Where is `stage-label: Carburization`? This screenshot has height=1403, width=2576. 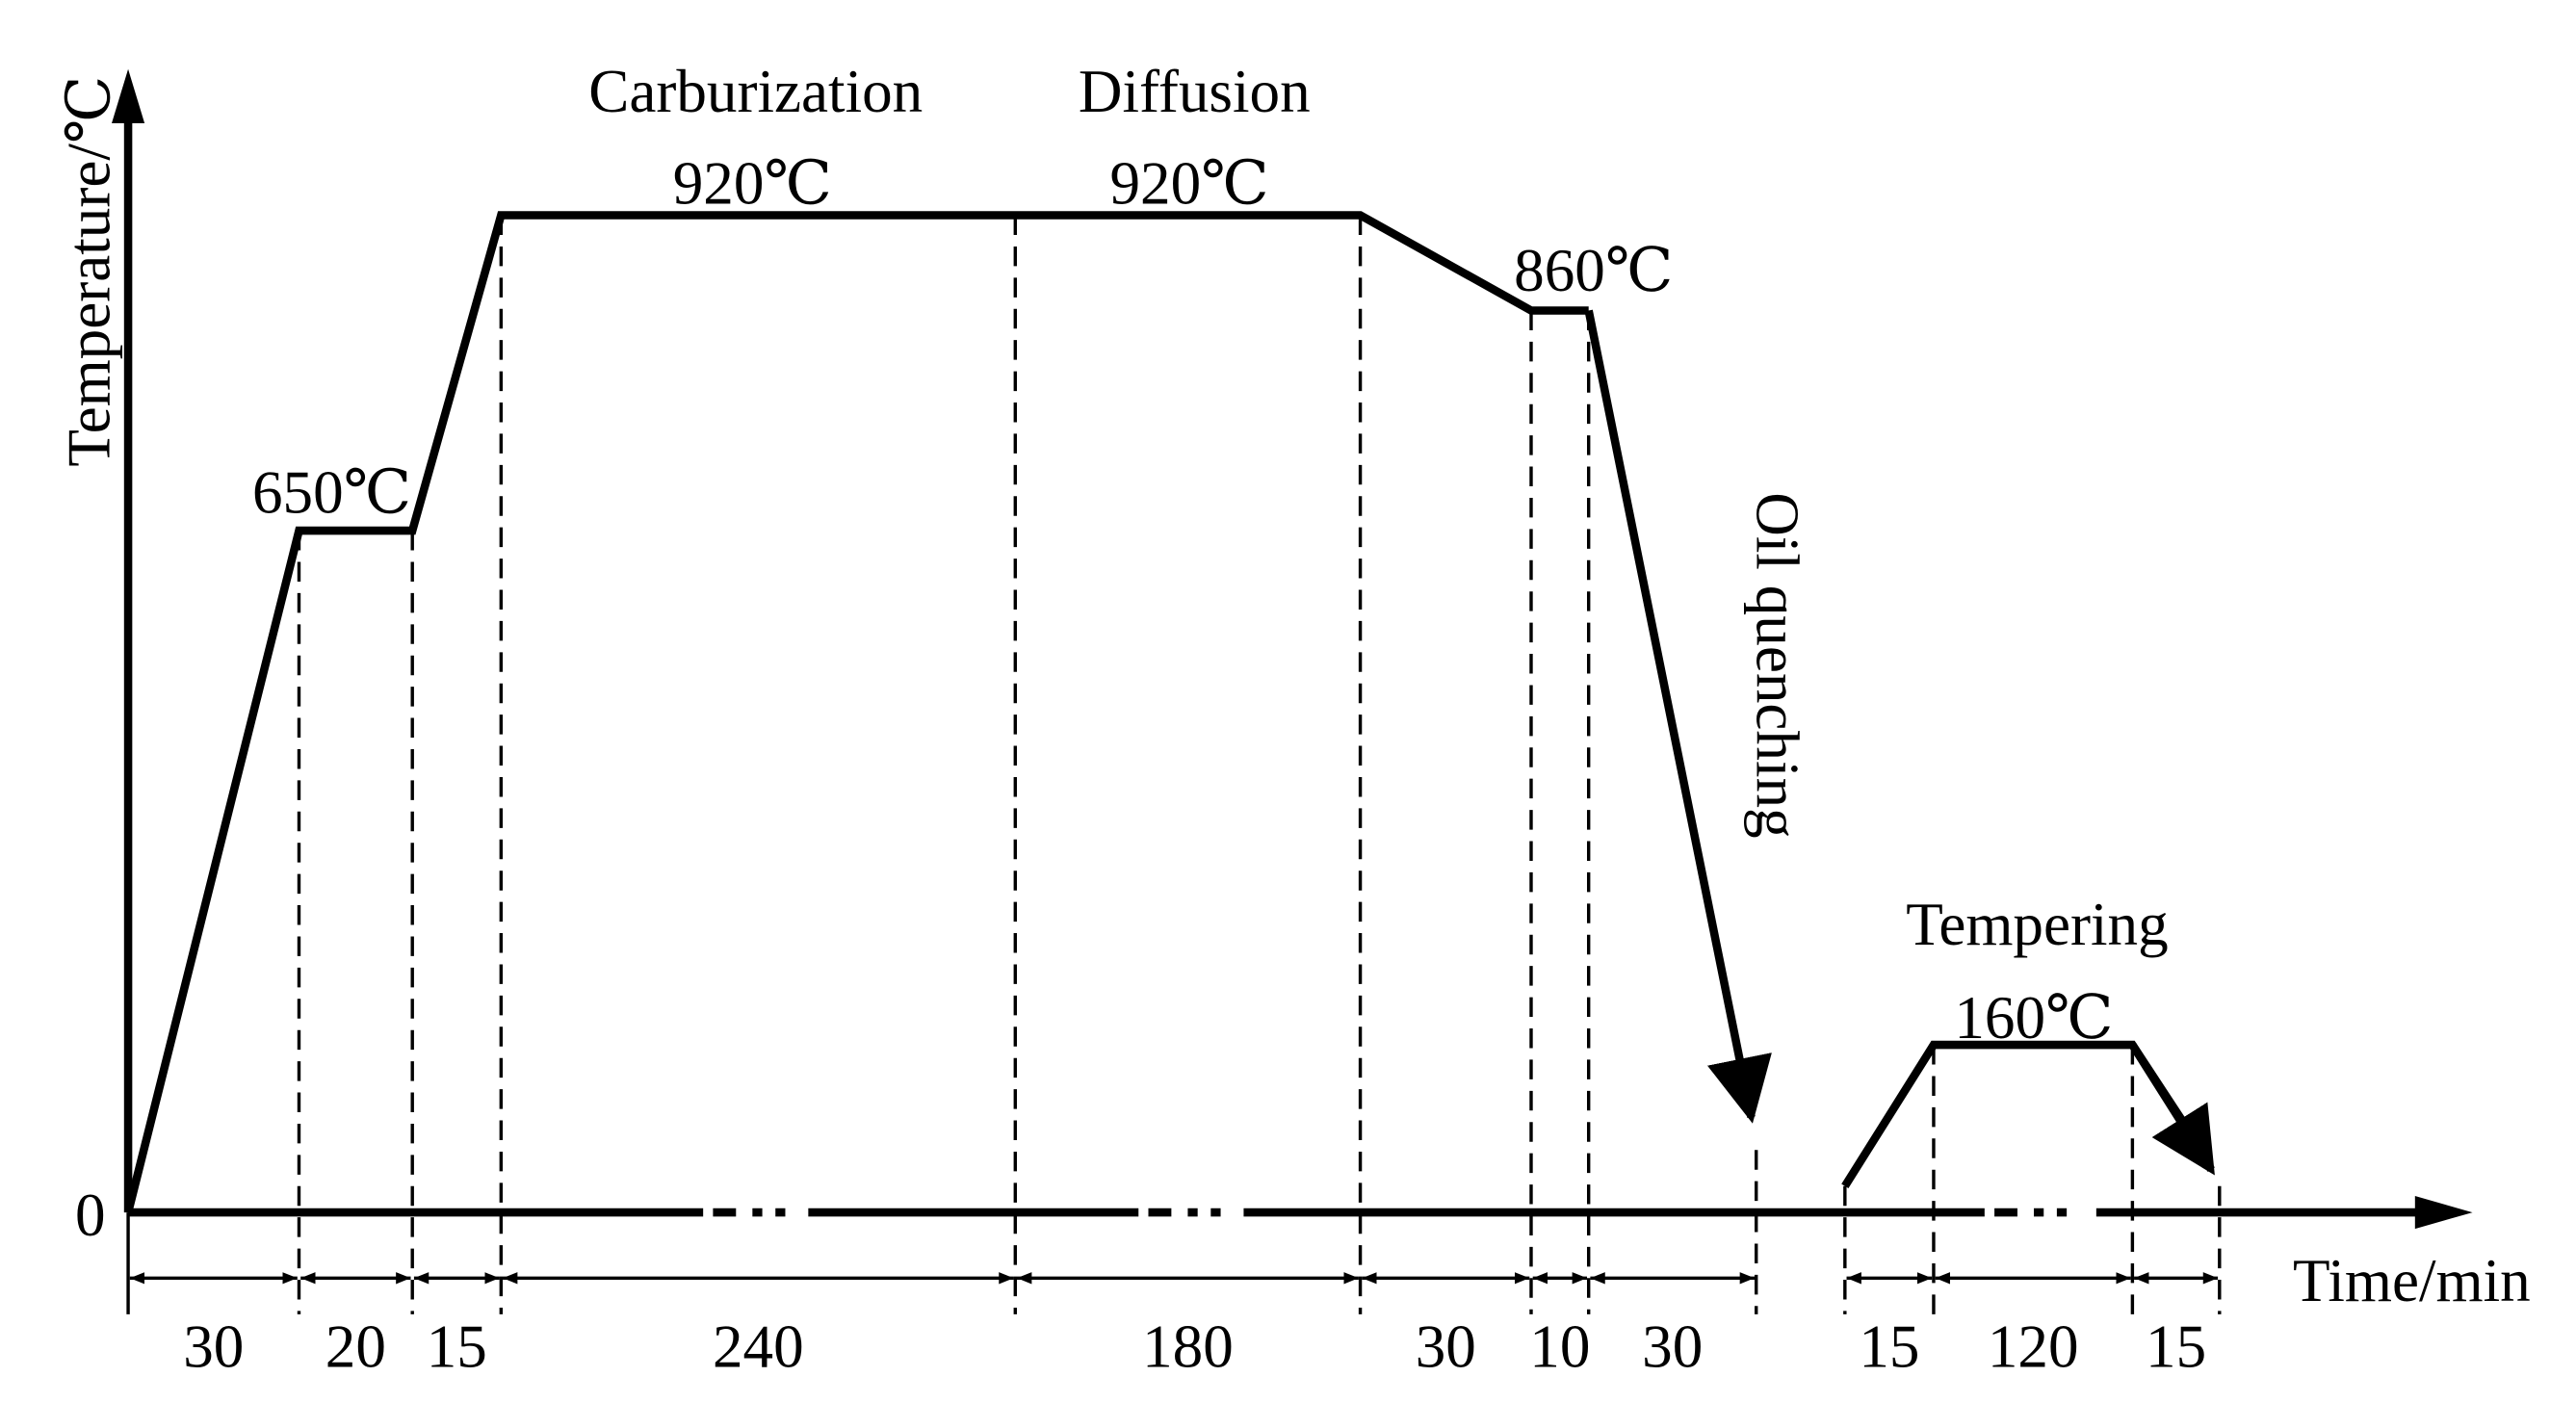
stage-label: Carburization is located at coordinates (755, 91).